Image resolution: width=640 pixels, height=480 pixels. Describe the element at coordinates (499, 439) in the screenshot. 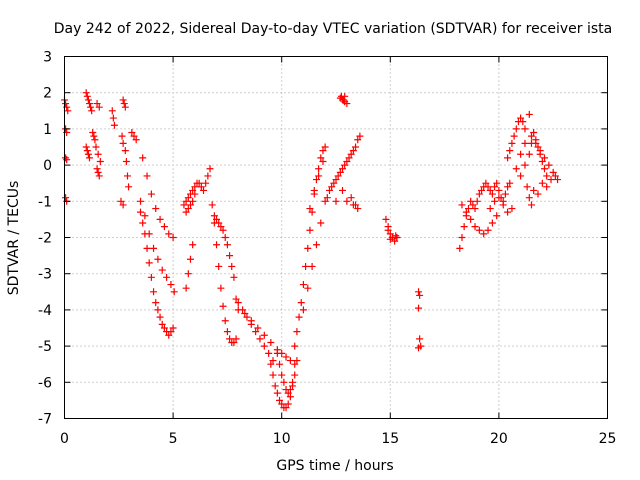

I see `x-tick-label: 20` at that location.